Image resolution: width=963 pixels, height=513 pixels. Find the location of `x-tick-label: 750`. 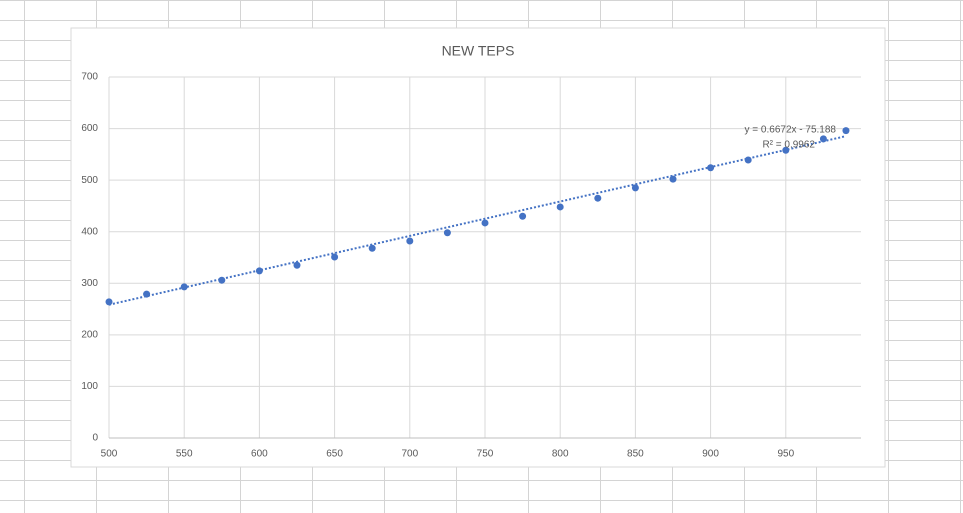

x-tick-label: 750 is located at coordinates (485, 454).